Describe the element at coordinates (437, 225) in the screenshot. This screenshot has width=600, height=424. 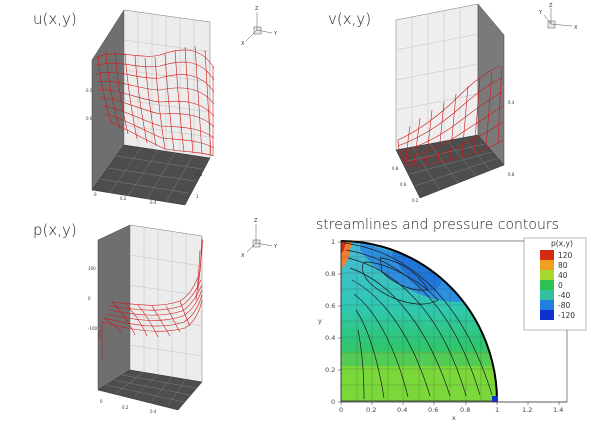
I see `streamlines-panel-title: streamlines and pressure contours` at that location.